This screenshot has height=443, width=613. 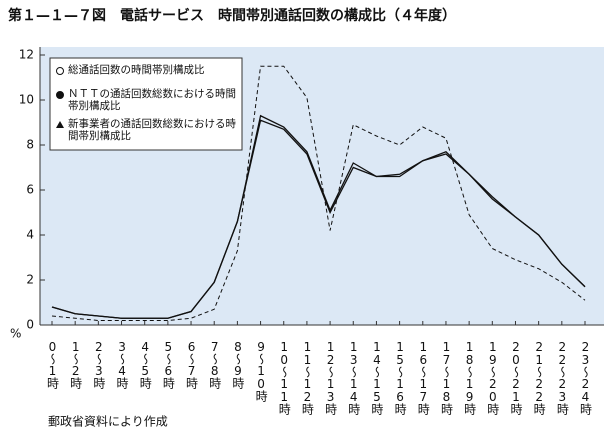 I want to click on x-tick-label: 17〜18時, so click(x=446, y=377).